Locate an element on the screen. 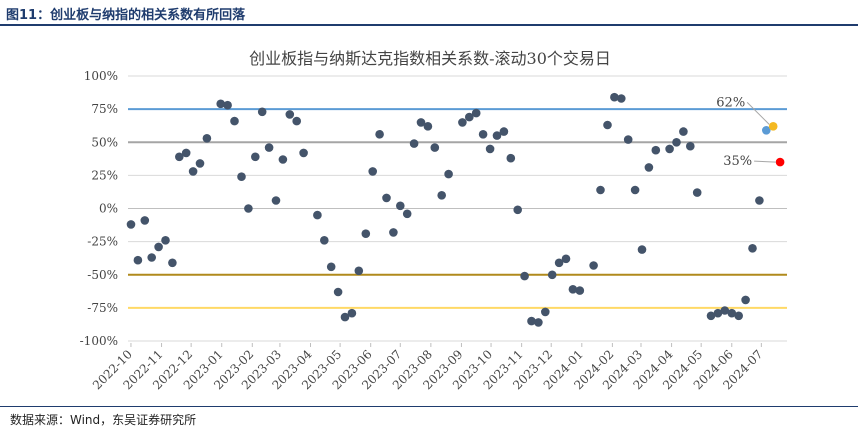 This screenshot has width=858, height=428. y-tick-label: 0% is located at coordinates (108, 209).